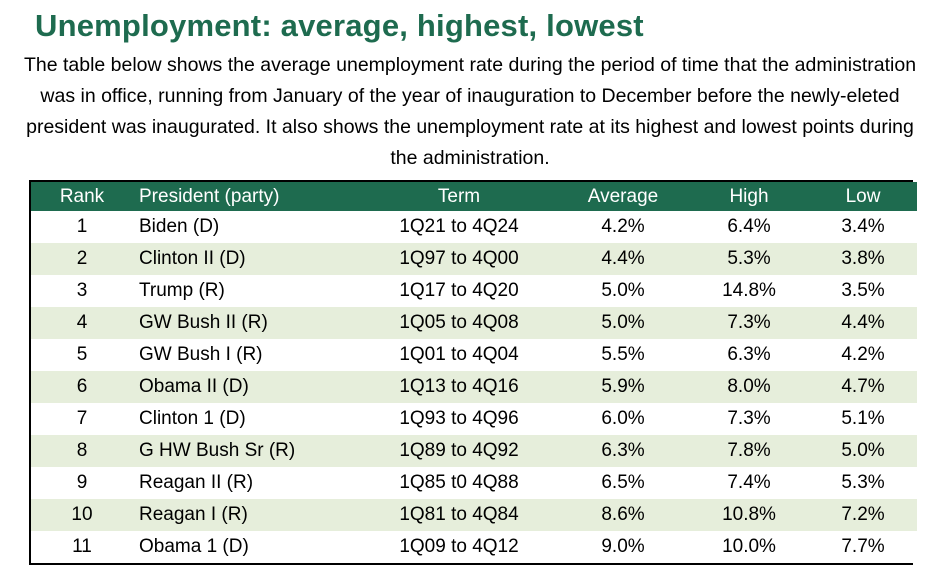 The image size is (940, 566). What do you see at coordinates (459, 196) in the screenshot?
I see `header-term: Term` at bounding box center [459, 196].